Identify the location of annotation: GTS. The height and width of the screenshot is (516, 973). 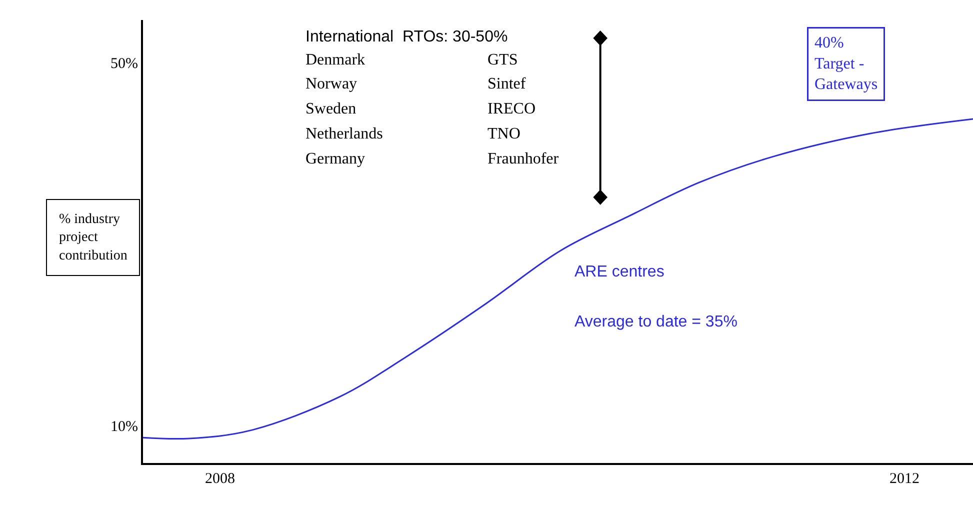
(503, 60).